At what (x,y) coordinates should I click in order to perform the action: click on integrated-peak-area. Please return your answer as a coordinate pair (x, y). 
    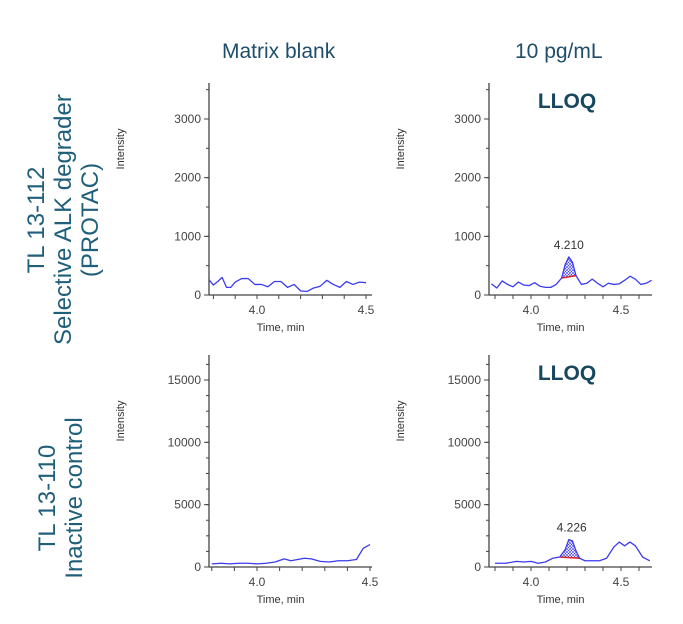
    Looking at the image, I should click on (569, 549).